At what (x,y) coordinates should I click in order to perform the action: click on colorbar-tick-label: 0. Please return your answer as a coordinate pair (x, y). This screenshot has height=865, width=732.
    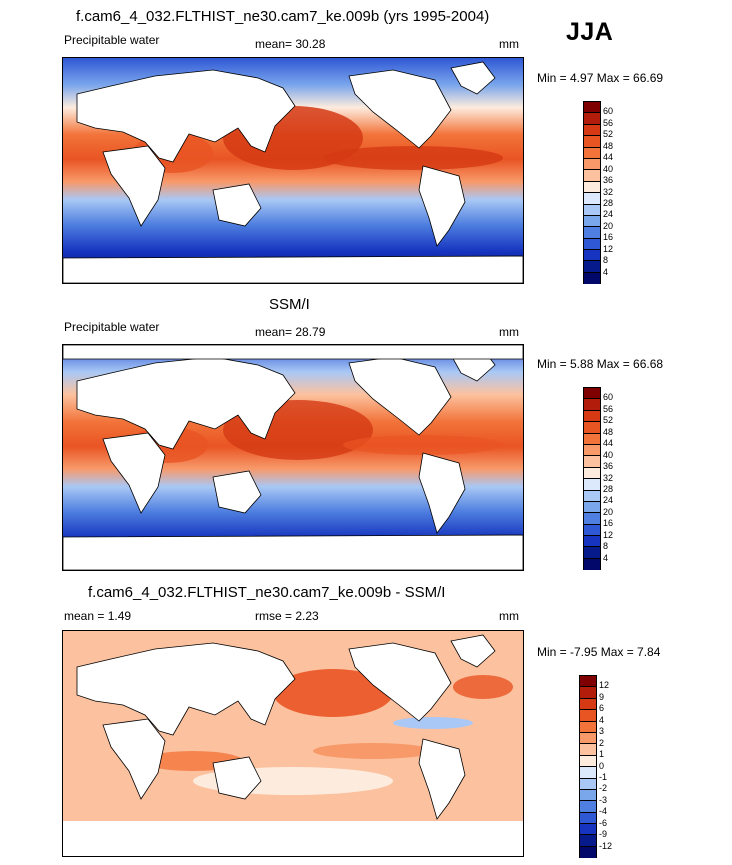
    Looking at the image, I should click on (602, 765).